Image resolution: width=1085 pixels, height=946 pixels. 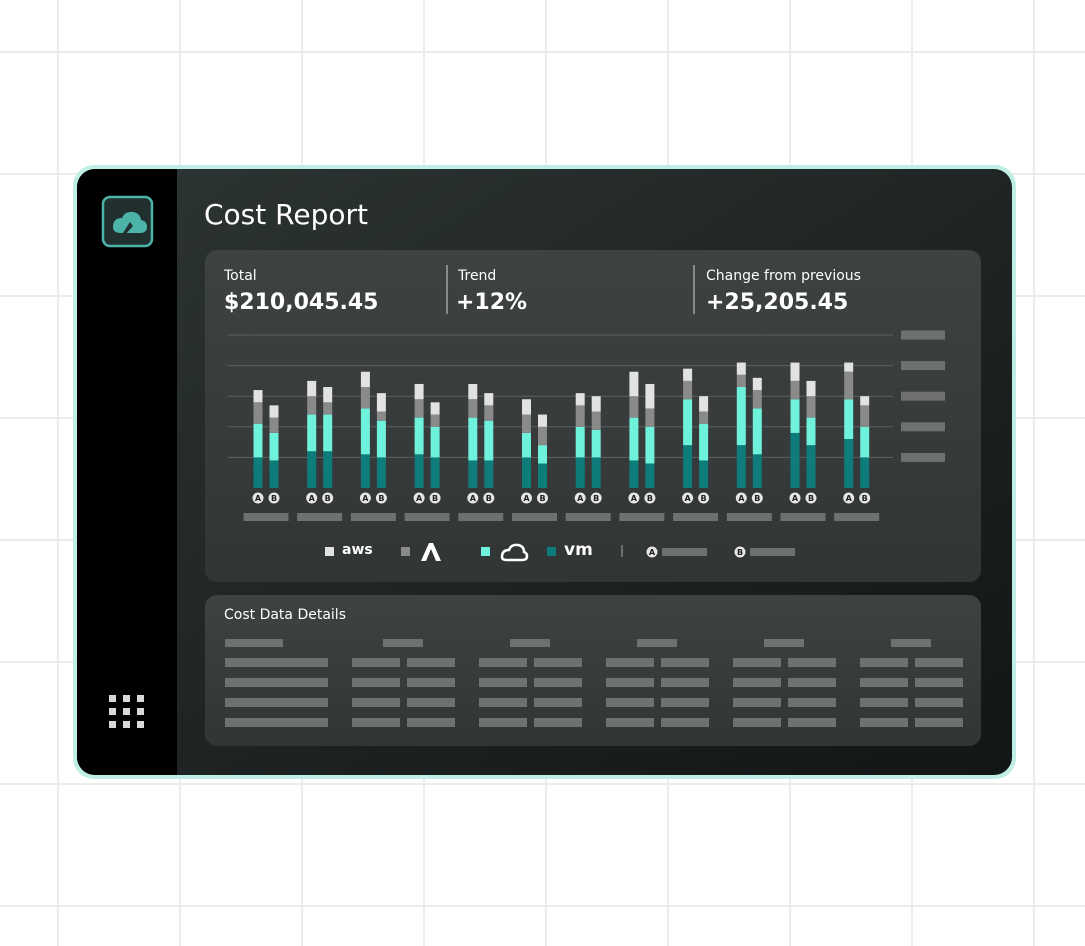 I want to click on legend-icon-a, so click(x=431, y=552).